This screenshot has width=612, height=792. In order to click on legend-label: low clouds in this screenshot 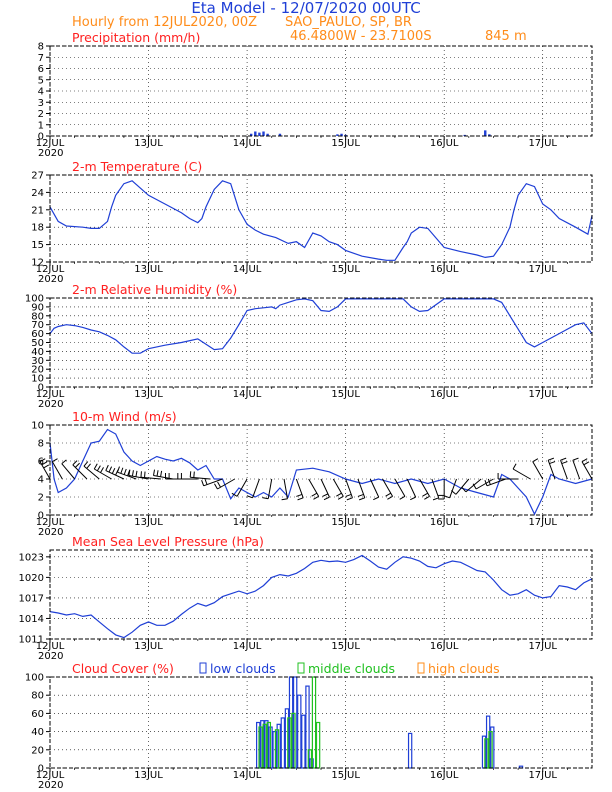, I will do `click(243, 668)`.